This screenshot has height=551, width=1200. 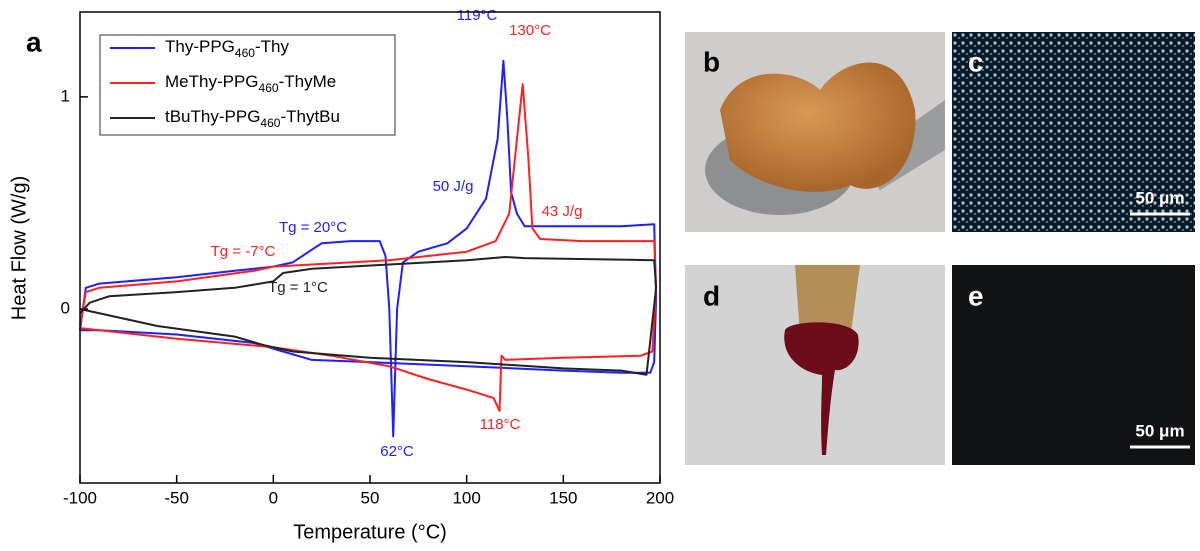 What do you see at coordinates (19, 248) in the screenshot?
I see `y-axis-label: Heat Flow (W/g)` at bounding box center [19, 248].